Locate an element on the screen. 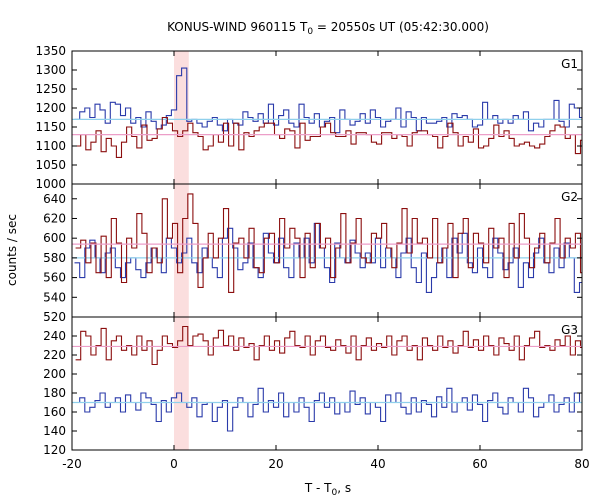  y-tick-label: 640 is located at coordinates (54, 199).